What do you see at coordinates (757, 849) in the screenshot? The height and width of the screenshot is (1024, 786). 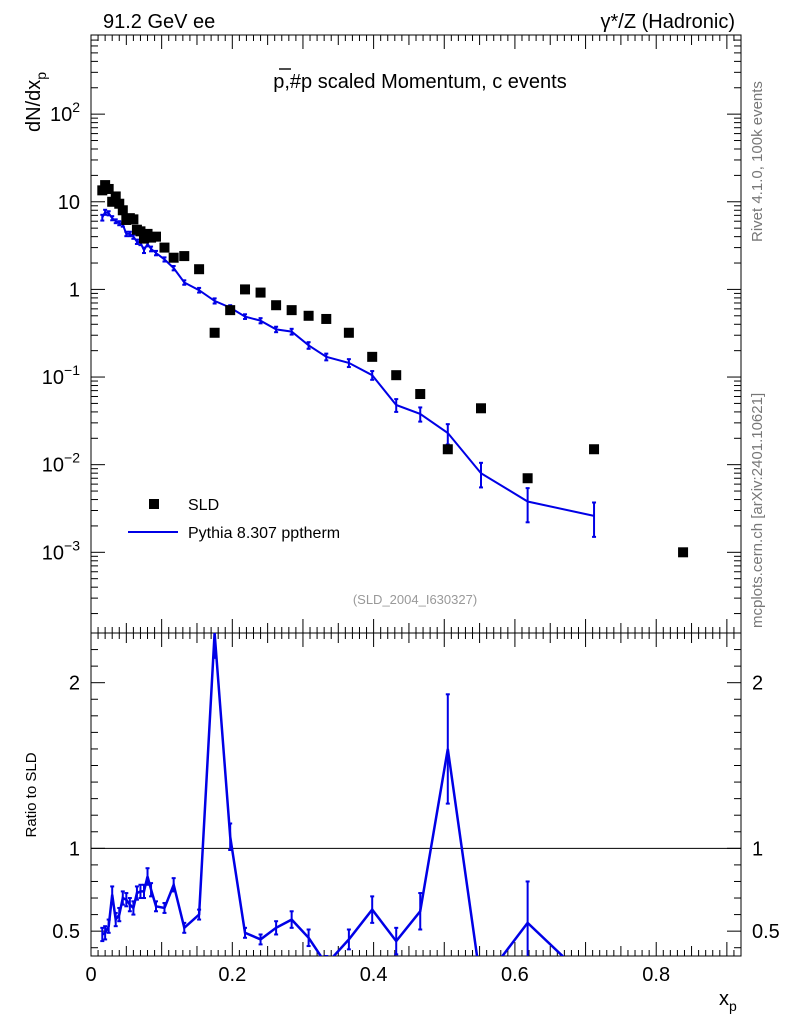 I see `ratio-y-tick-label-right: 1` at bounding box center [757, 849].